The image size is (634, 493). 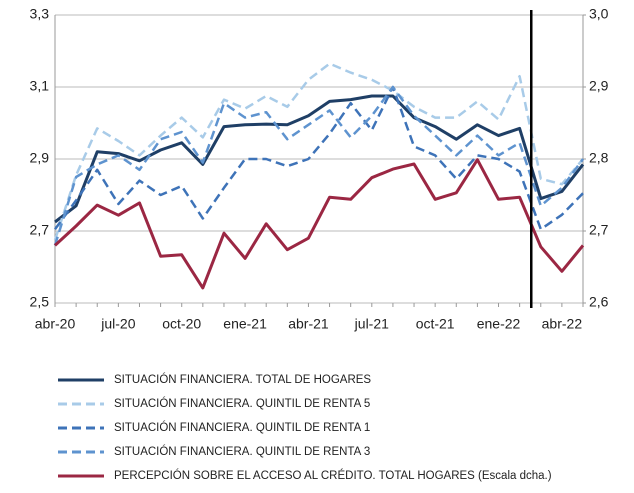 I want to click on y2-tick-label: 2,9, so click(x=599, y=86).